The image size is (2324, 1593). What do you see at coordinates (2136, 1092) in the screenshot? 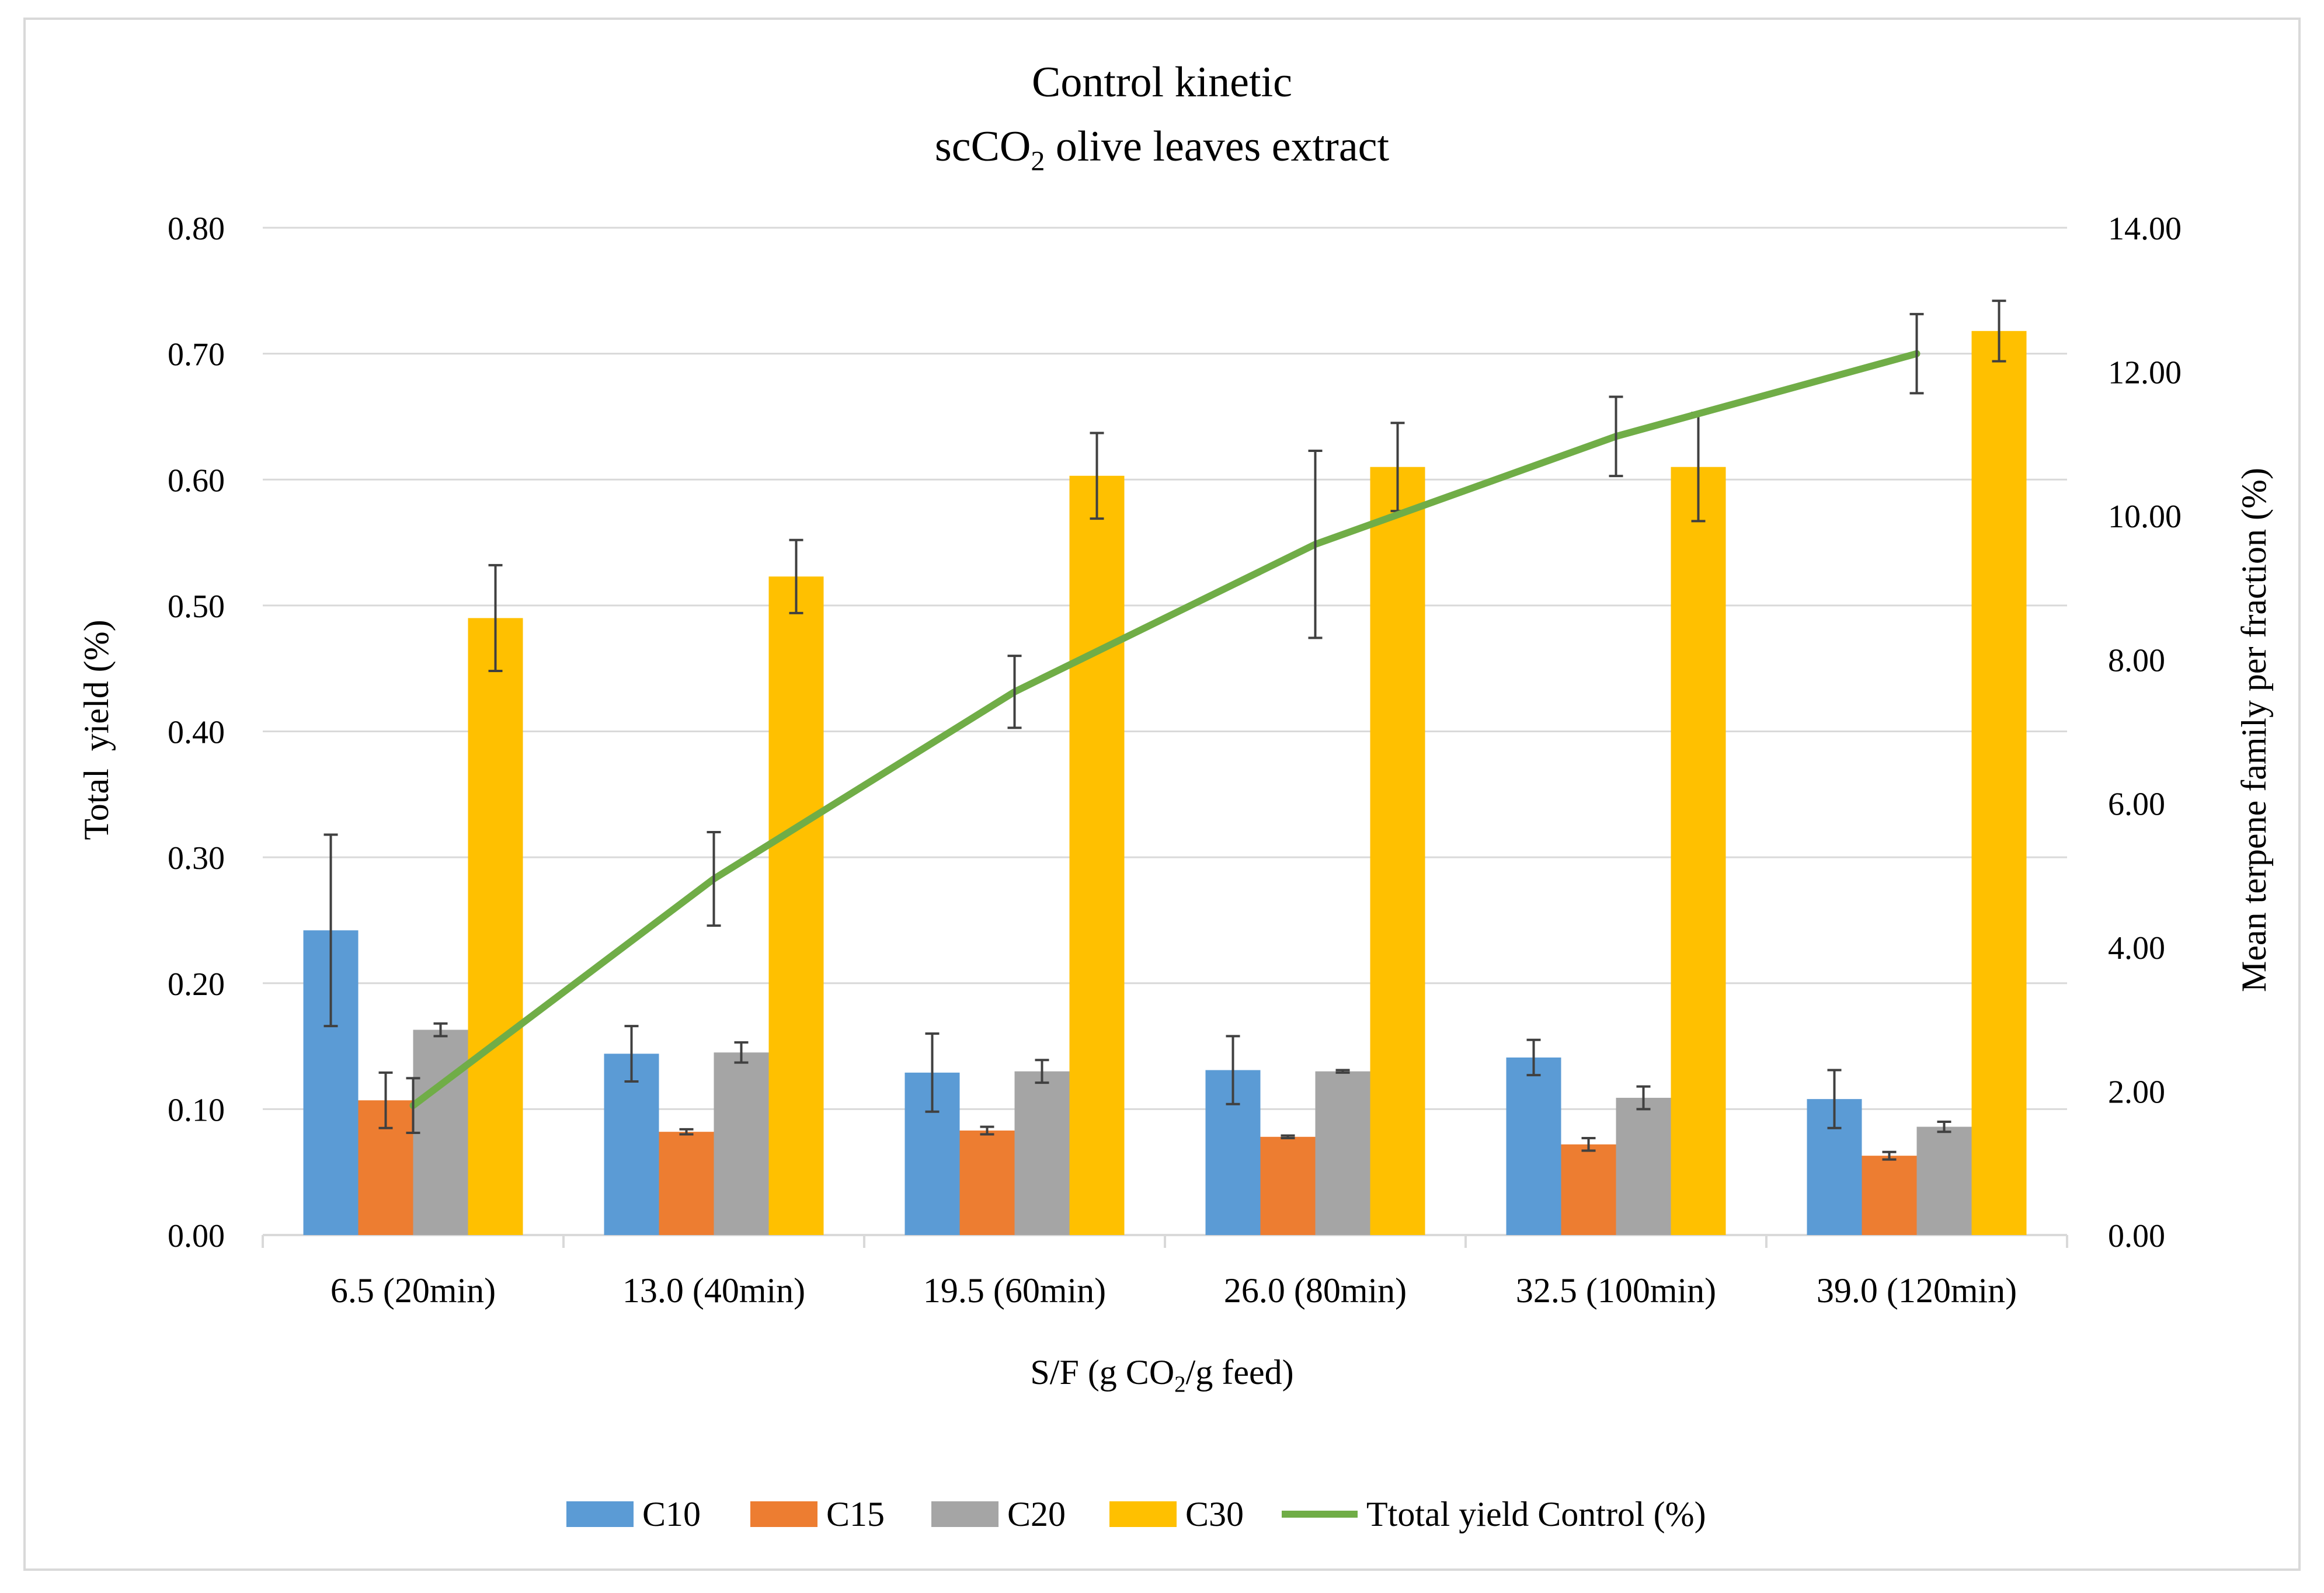
I see `y2-tick-label: 2.00` at bounding box center [2136, 1092].